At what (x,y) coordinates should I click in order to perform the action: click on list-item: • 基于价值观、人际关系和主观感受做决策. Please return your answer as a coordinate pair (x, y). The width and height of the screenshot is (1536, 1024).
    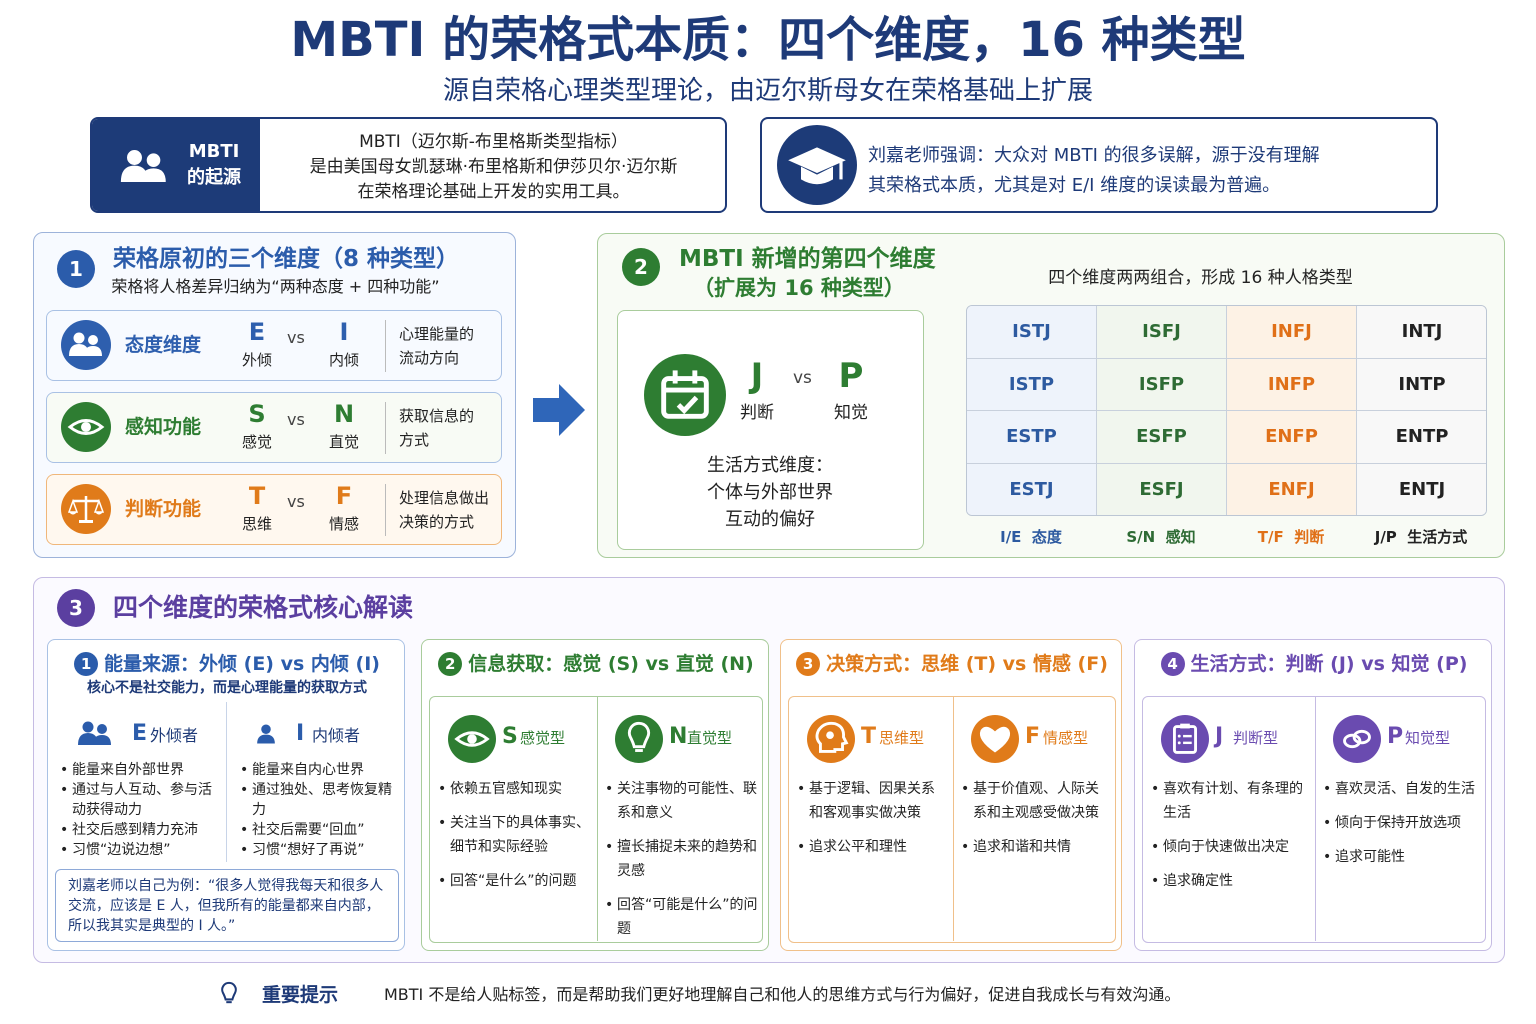
    Looking at the image, I should click on (1036, 801).